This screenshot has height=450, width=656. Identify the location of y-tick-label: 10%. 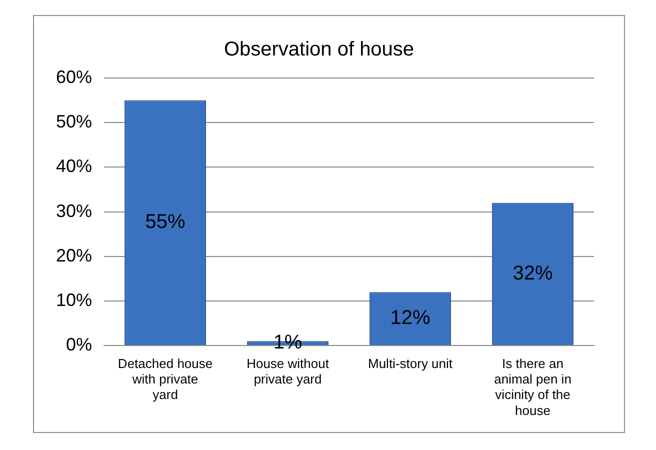
(74, 300).